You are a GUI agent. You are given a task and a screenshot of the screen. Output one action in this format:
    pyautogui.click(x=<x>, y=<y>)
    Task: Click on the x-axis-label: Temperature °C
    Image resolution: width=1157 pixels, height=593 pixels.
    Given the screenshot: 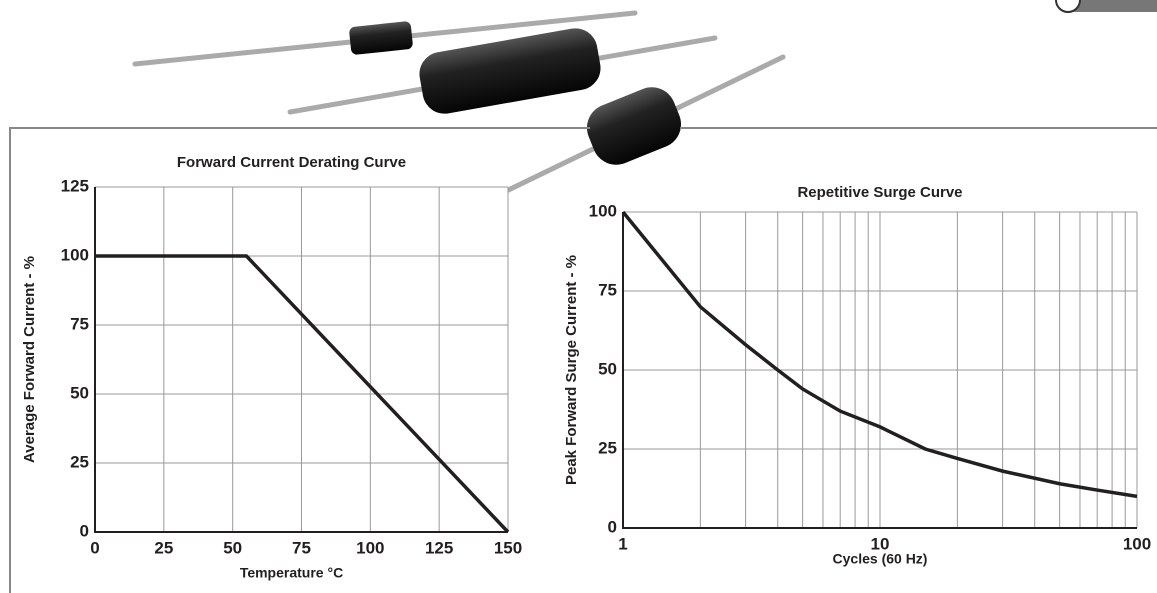 What is the action you would take?
    pyautogui.click(x=291, y=573)
    